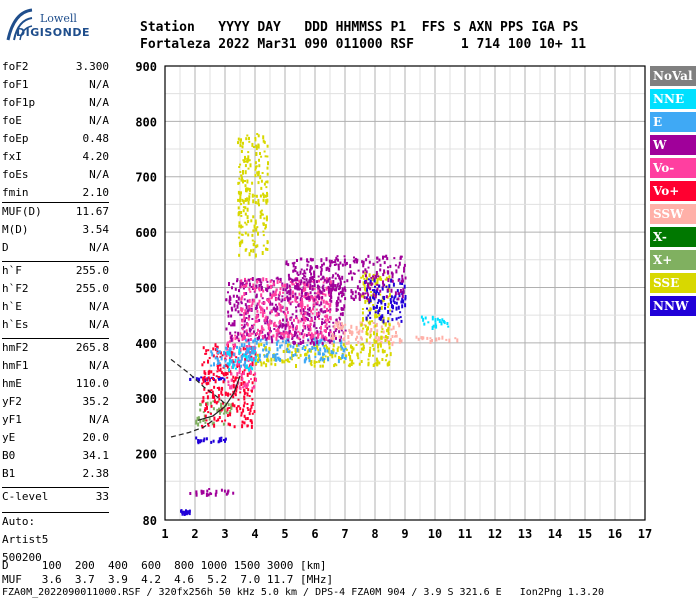 This screenshot has height=600, width=700. Describe the element at coordinates (15, 324) in the screenshot. I see `param-name: h`Es` at that location.